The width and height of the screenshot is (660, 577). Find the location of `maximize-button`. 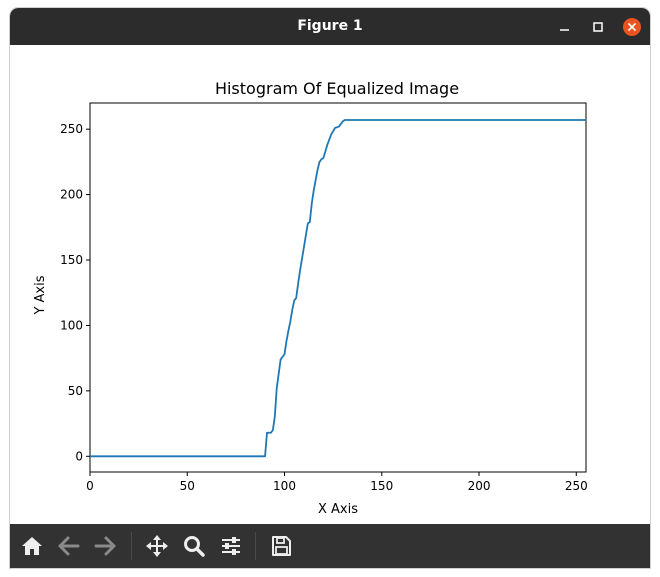

maximize-button is located at coordinates (598, 27).